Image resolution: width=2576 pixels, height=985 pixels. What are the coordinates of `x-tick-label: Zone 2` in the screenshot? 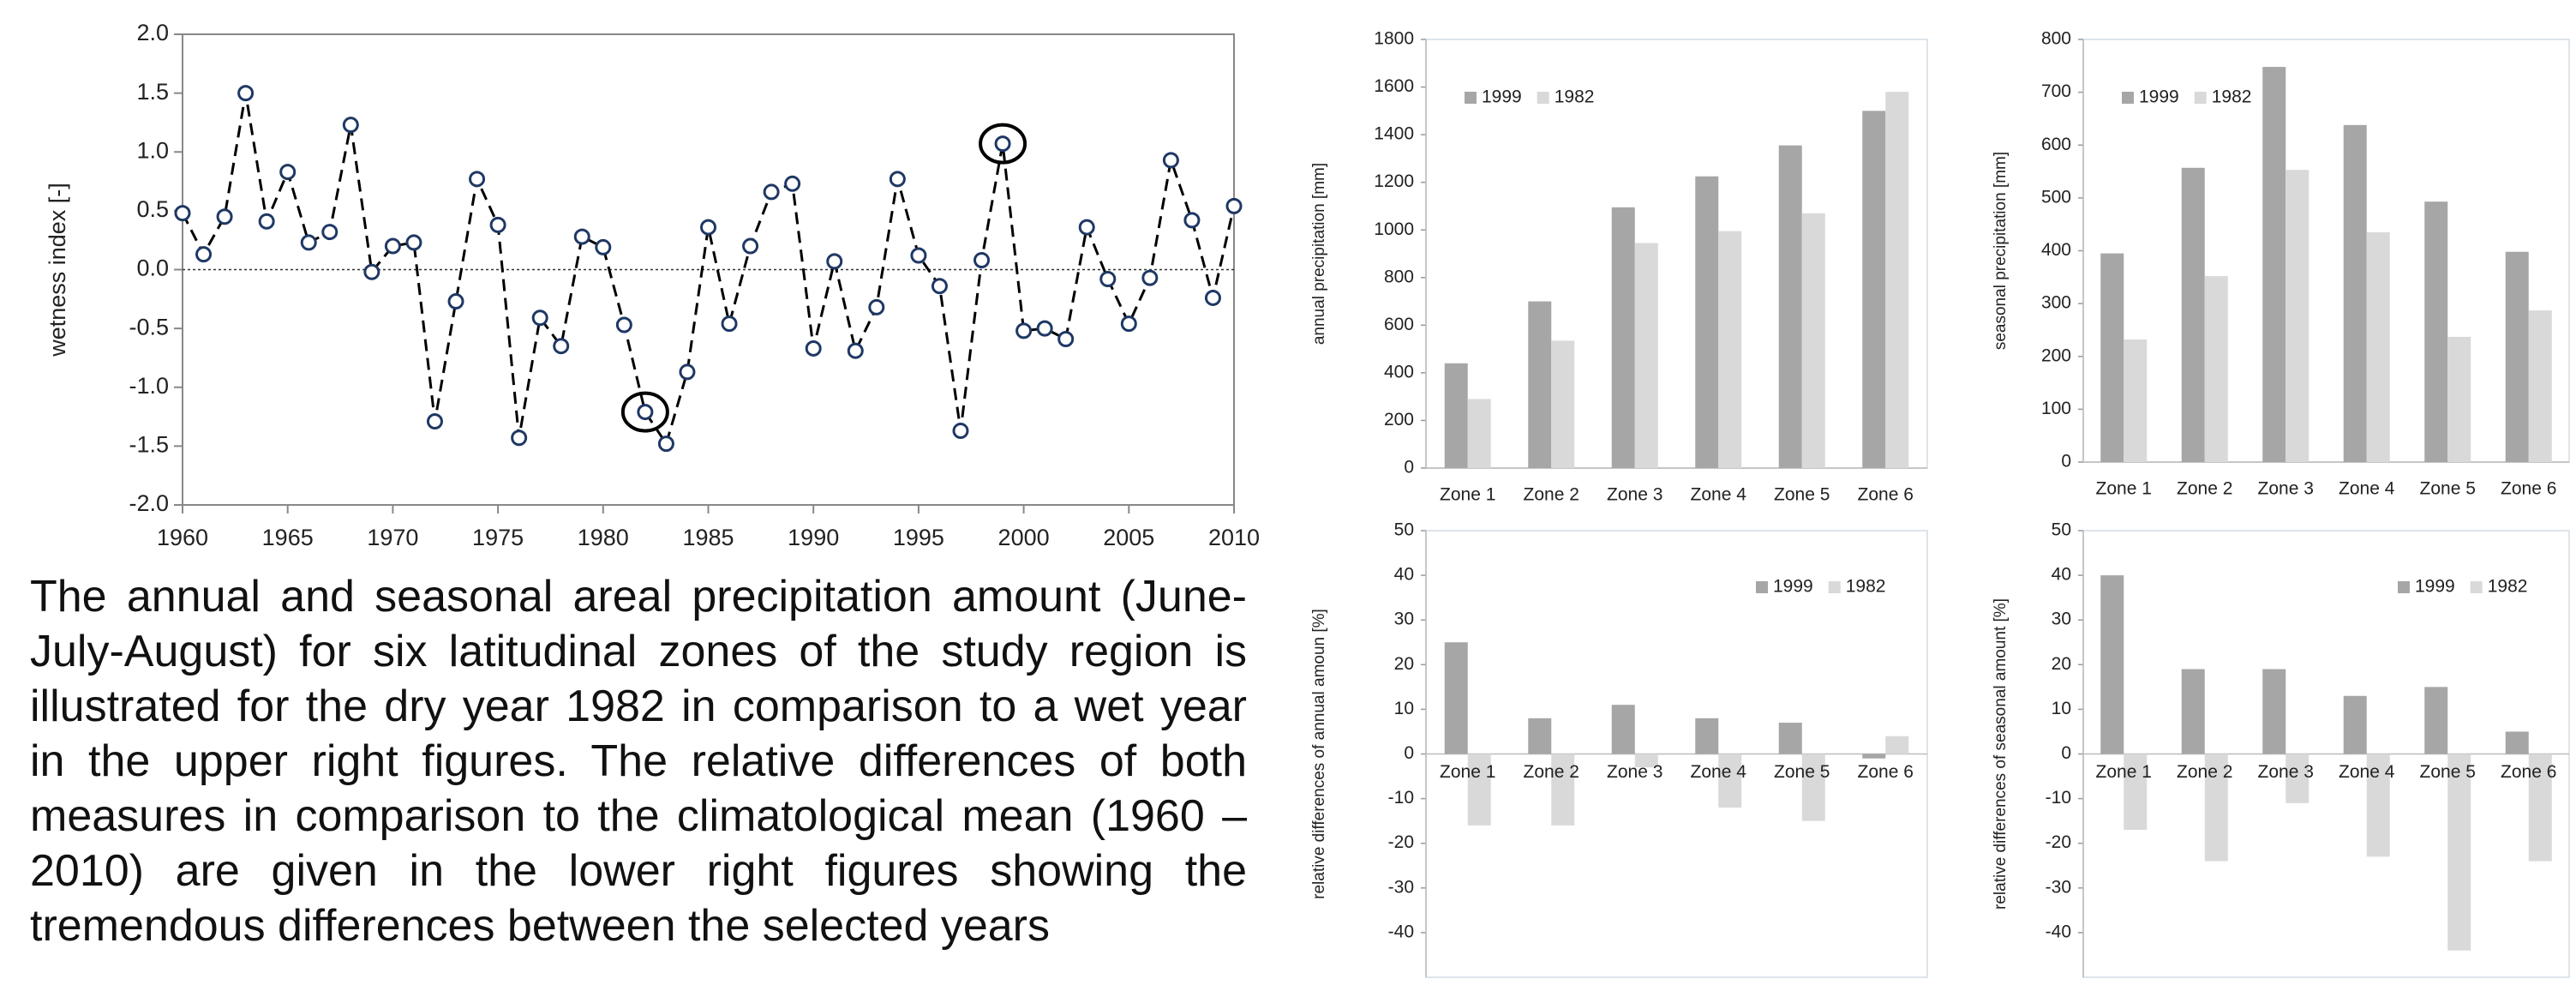 It's located at (2204, 772).